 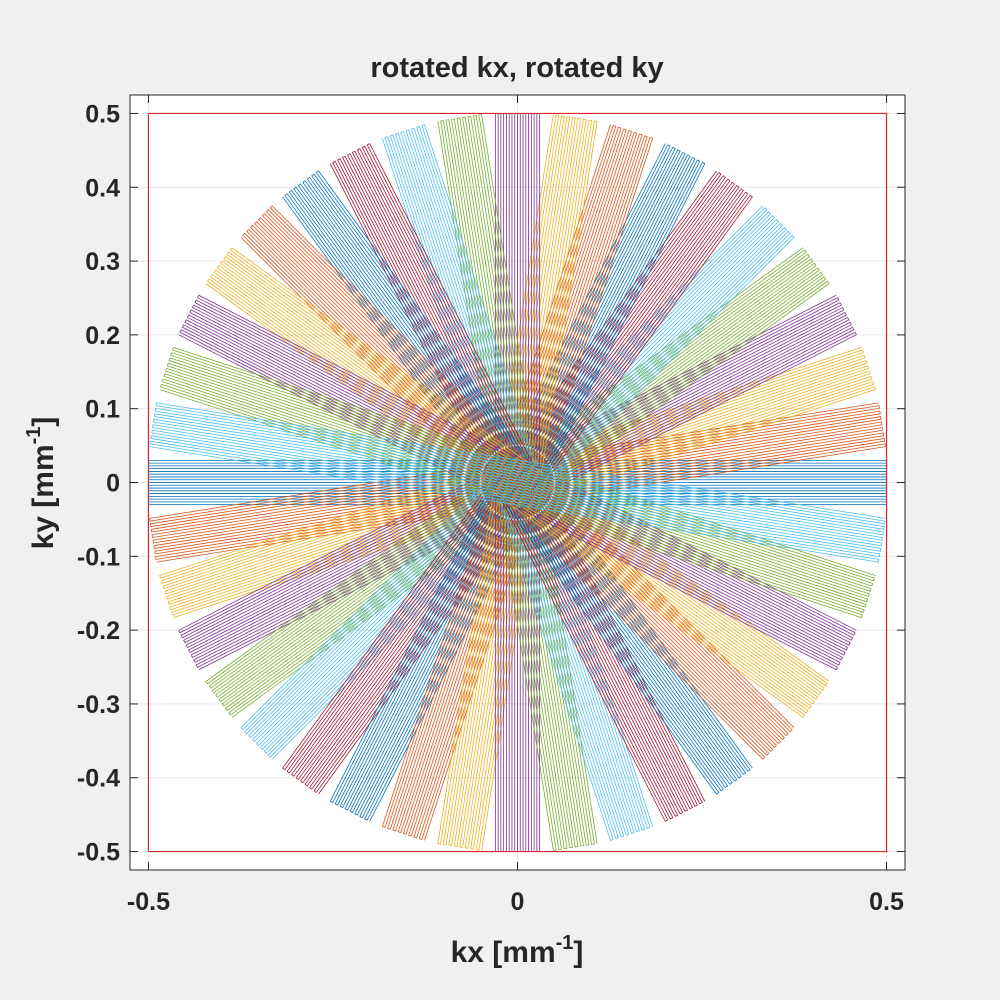 I want to click on x-axis-label-superscript: -1, so click(x=565, y=943).